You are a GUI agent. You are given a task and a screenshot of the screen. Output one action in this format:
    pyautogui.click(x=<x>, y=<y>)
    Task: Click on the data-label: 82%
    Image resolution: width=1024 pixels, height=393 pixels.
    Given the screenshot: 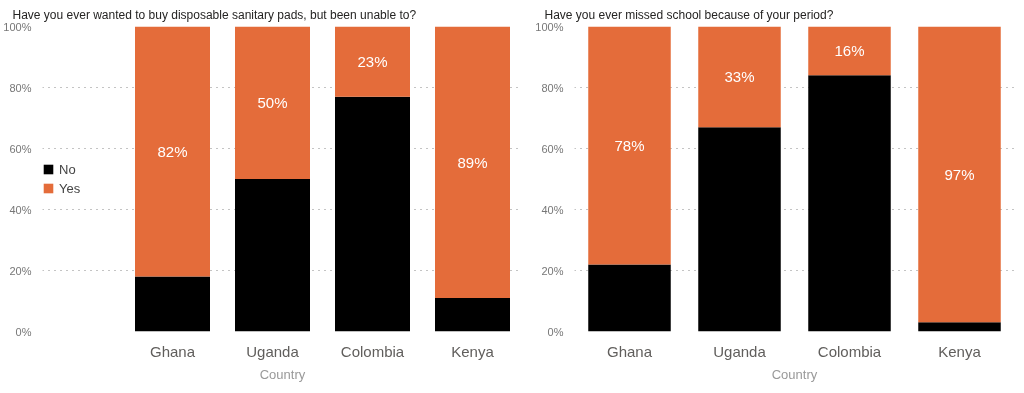 What is the action you would take?
    pyautogui.click(x=172, y=152)
    